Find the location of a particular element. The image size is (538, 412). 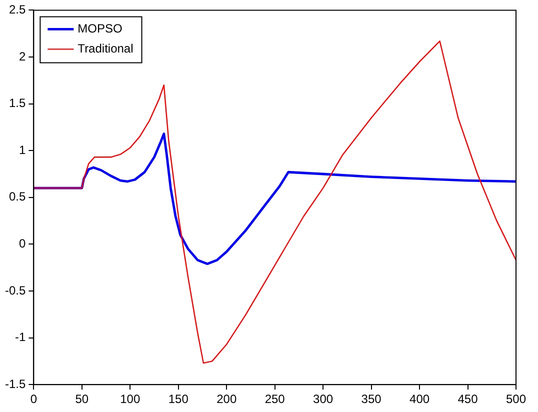

y-tick-label: 0 is located at coordinates (22, 243).